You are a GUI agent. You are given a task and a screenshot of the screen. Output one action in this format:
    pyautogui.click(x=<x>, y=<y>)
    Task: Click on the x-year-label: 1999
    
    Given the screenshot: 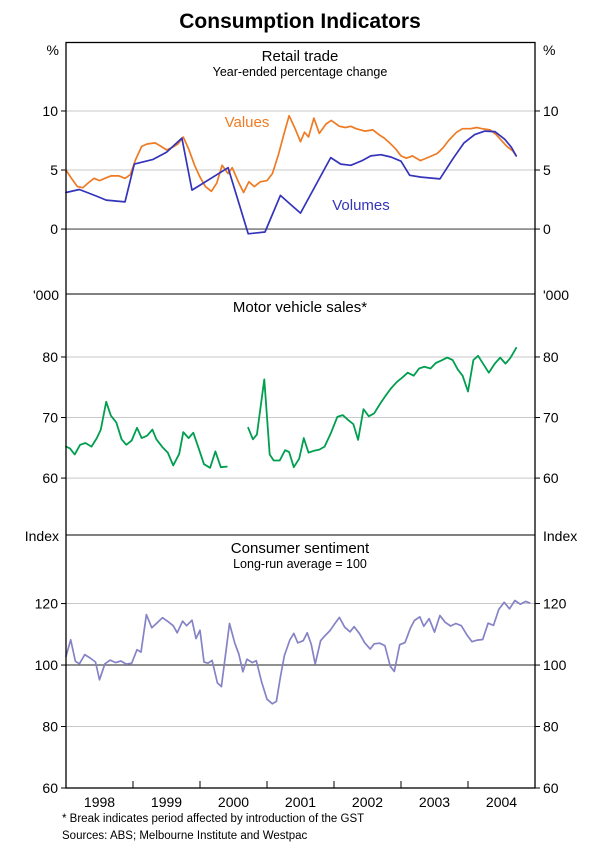 What is the action you would take?
    pyautogui.click(x=166, y=802)
    